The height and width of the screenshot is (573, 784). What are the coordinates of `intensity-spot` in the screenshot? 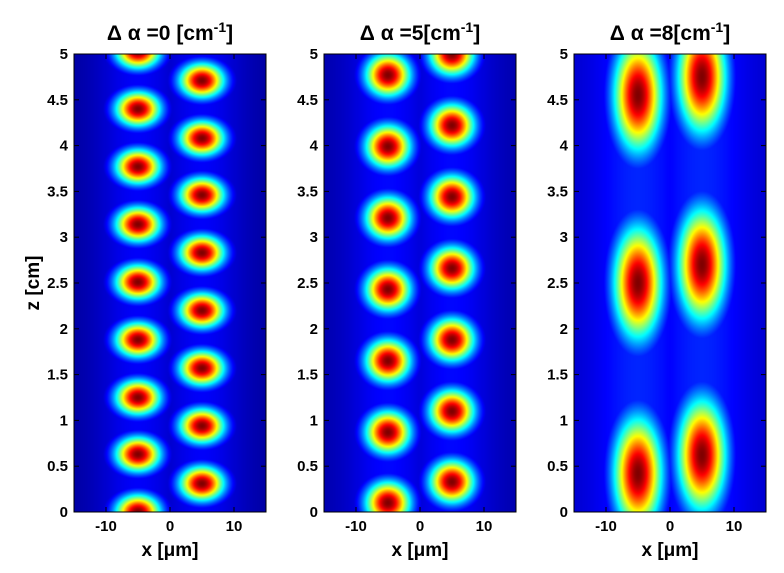 It's located at (138, 51).